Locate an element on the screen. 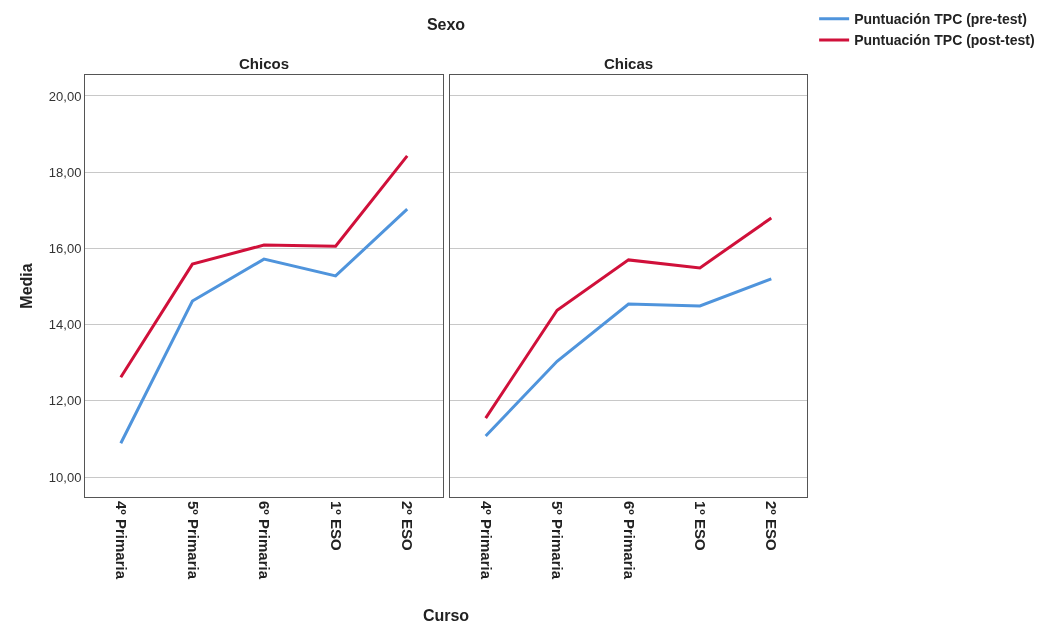 The image size is (1059, 626). text: Sexo is located at coordinates (446, 25).